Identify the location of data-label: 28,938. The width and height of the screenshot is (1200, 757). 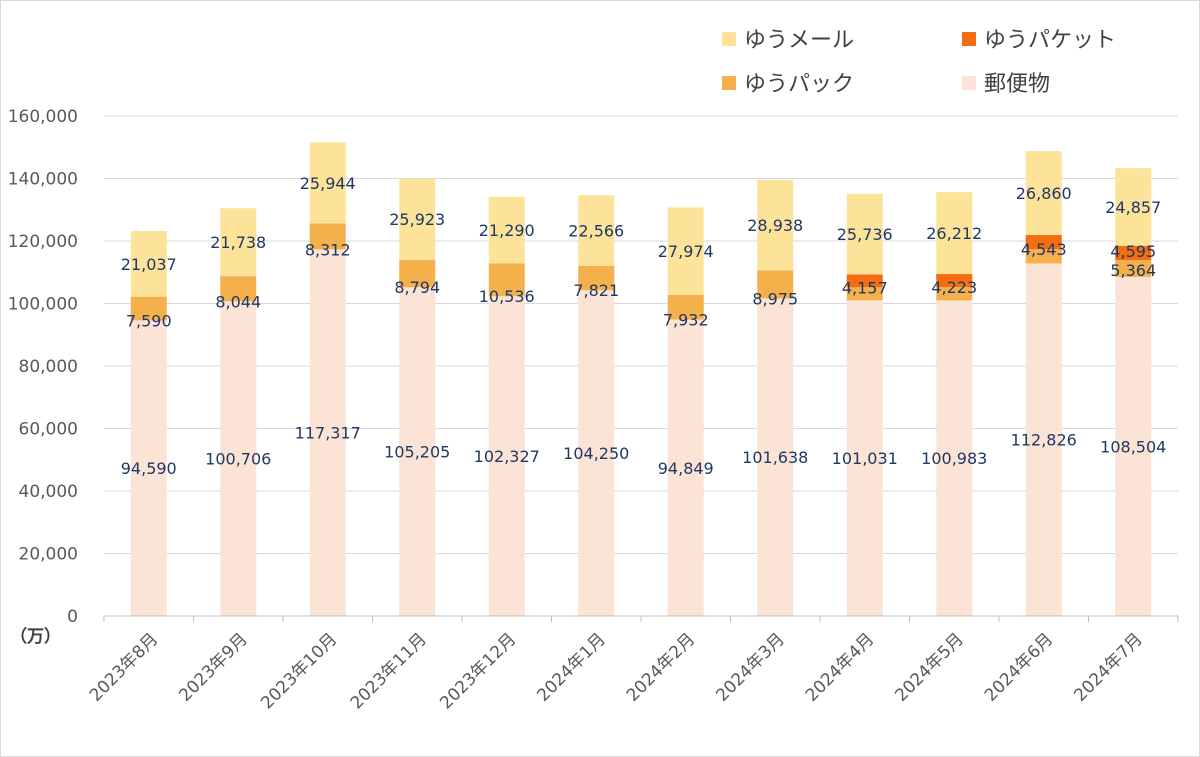
(775, 225).